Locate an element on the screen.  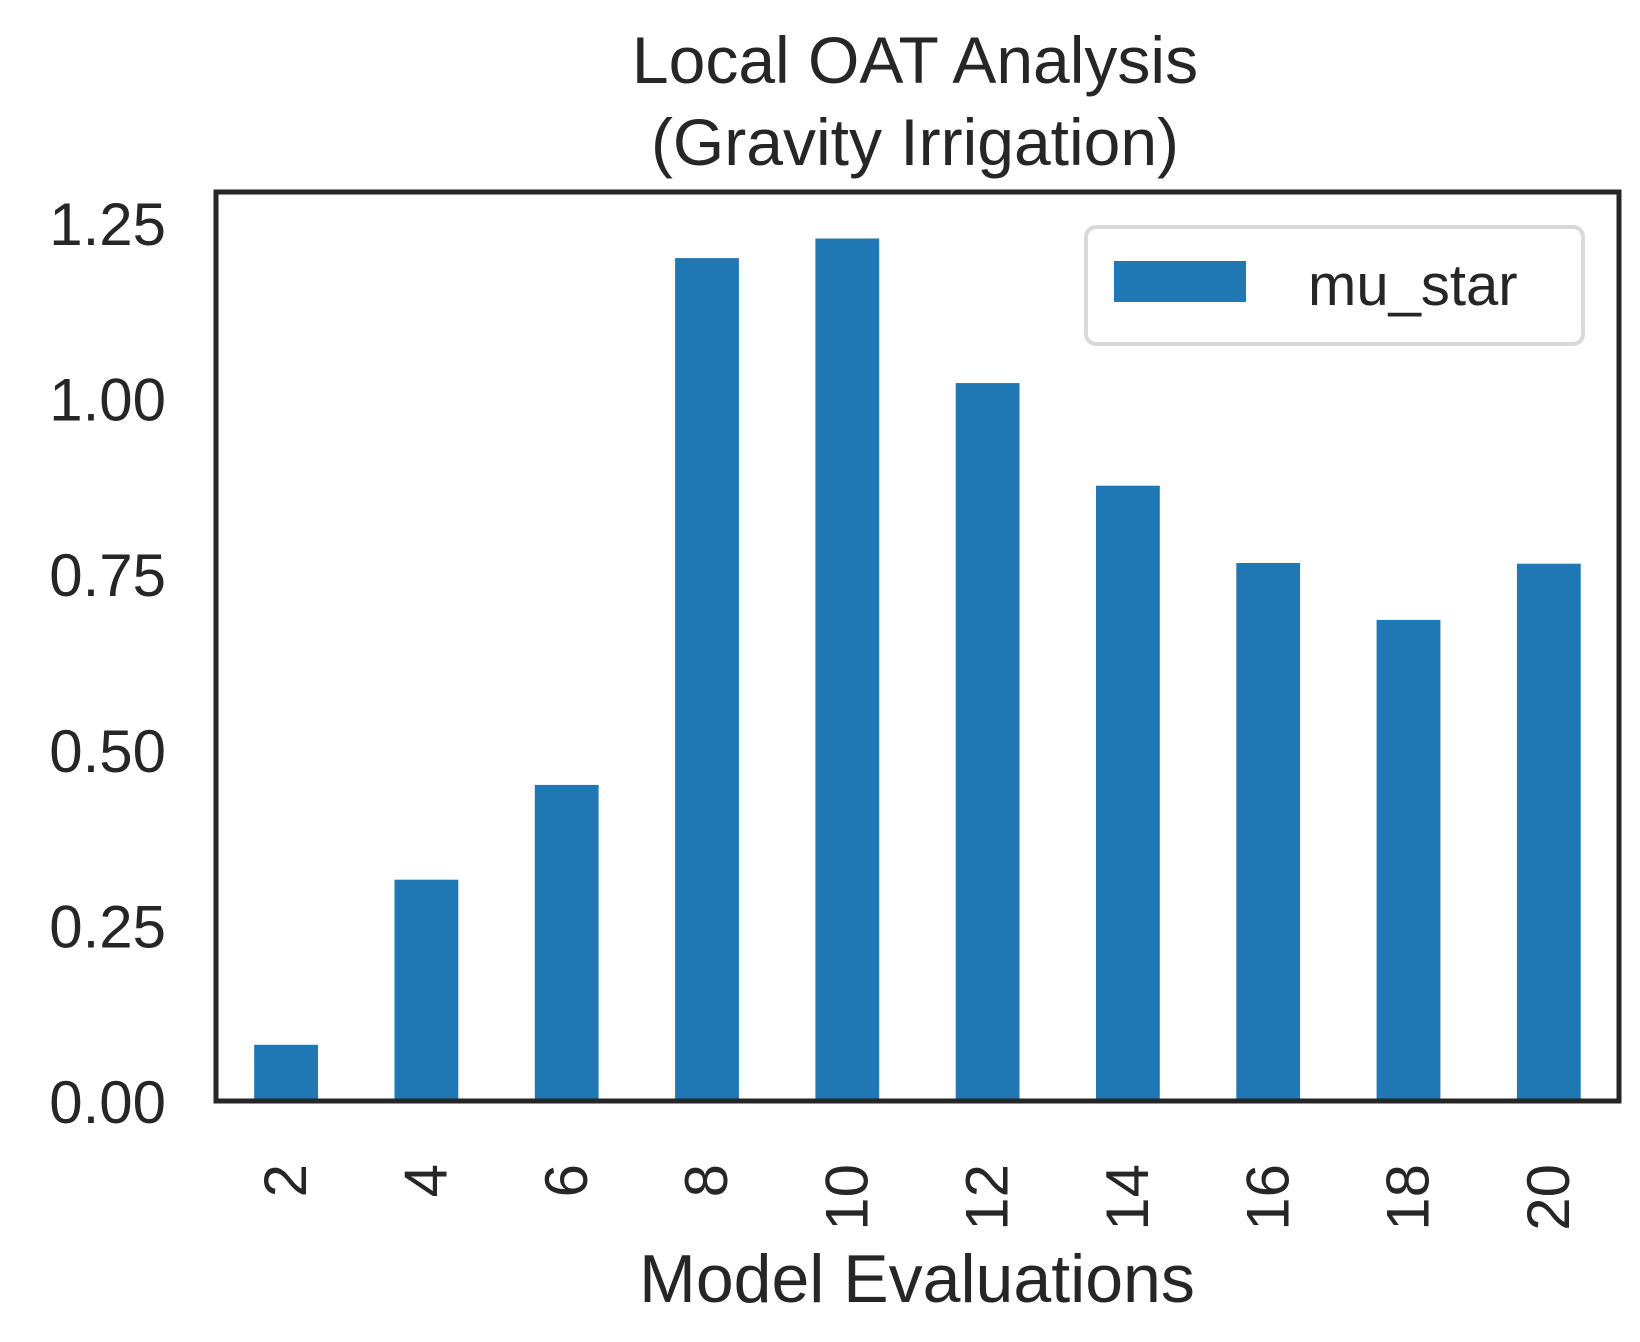
y-tick-label: 0.25 is located at coordinates (107, 926).